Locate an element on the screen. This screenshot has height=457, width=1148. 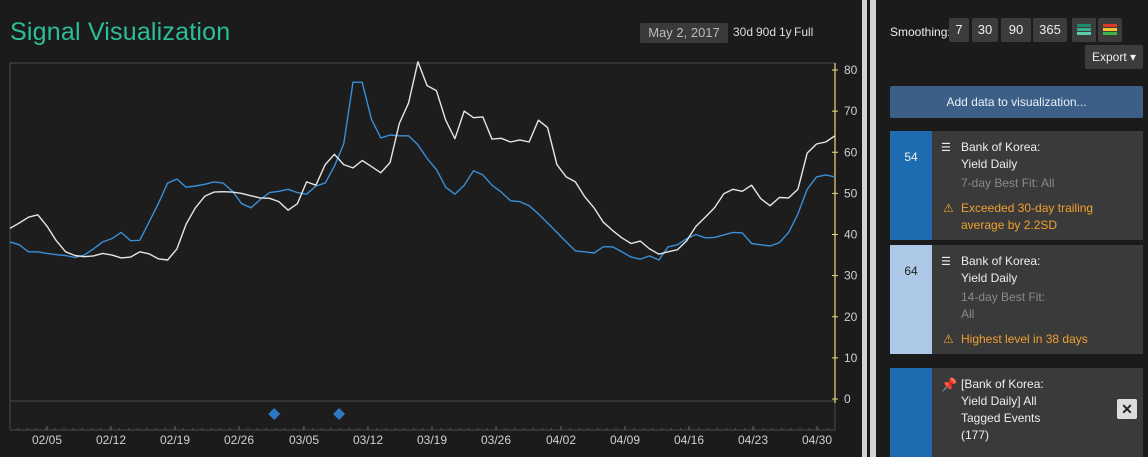
smoothing-label: Smoothing: is located at coordinates (920, 32).